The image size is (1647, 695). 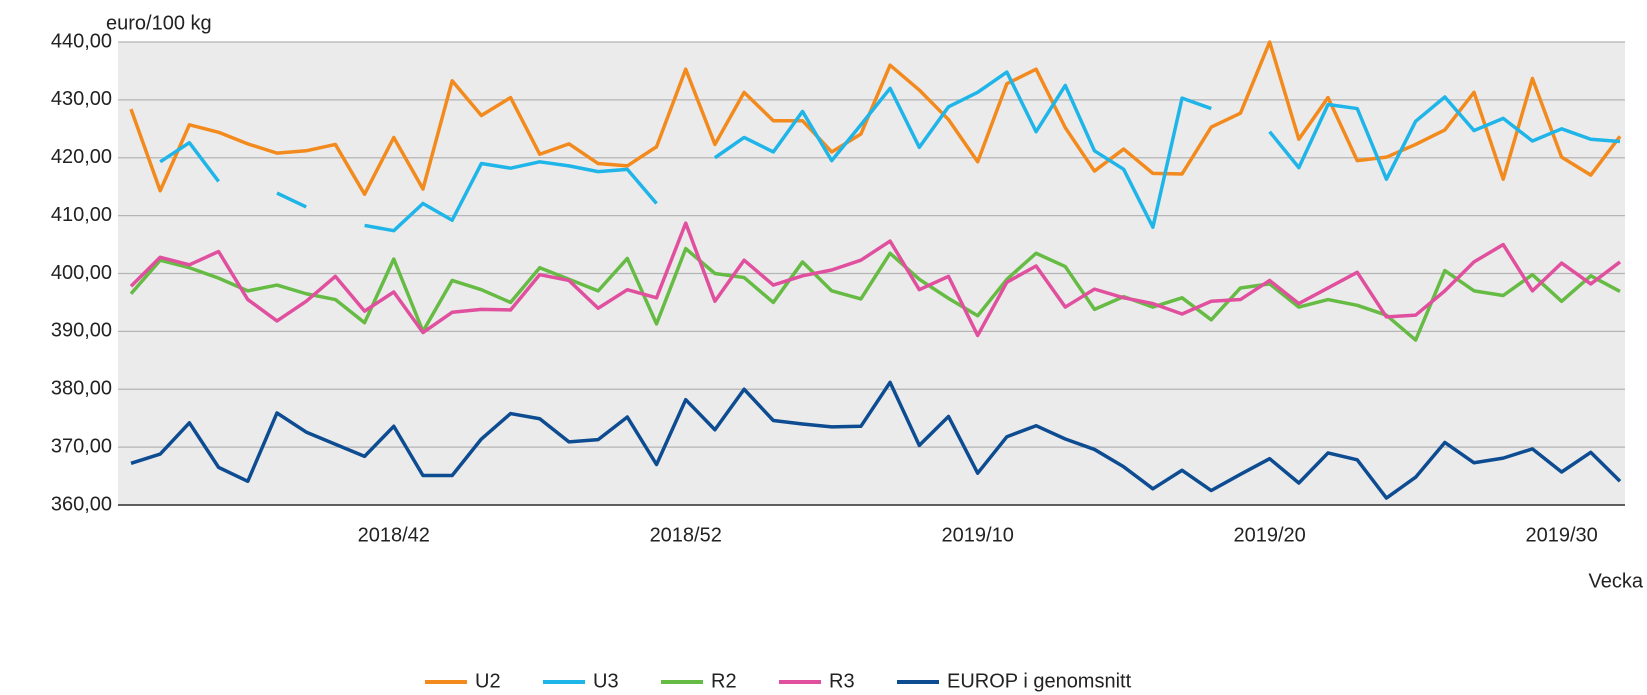 What do you see at coordinates (81, 41) in the screenshot?
I see `y-tick-label: 440,00` at bounding box center [81, 41].